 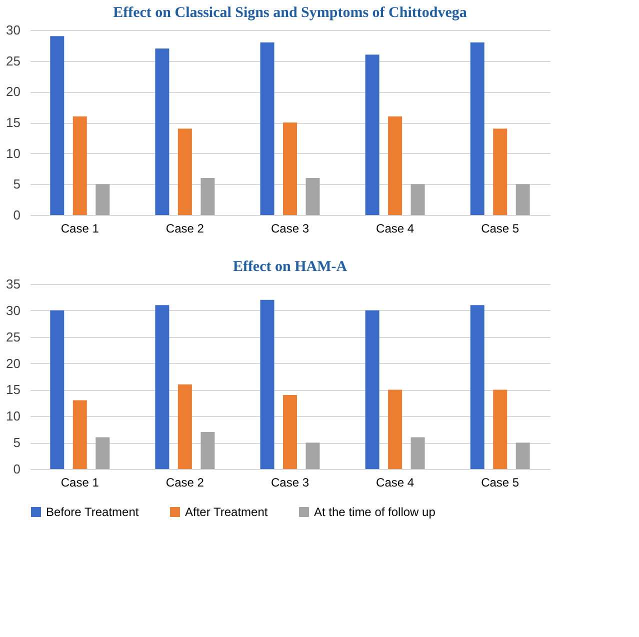 What do you see at coordinates (290, 13) in the screenshot?
I see `chart-title: Effect on Classical Signs and Symptoms of Chittodvega` at bounding box center [290, 13].